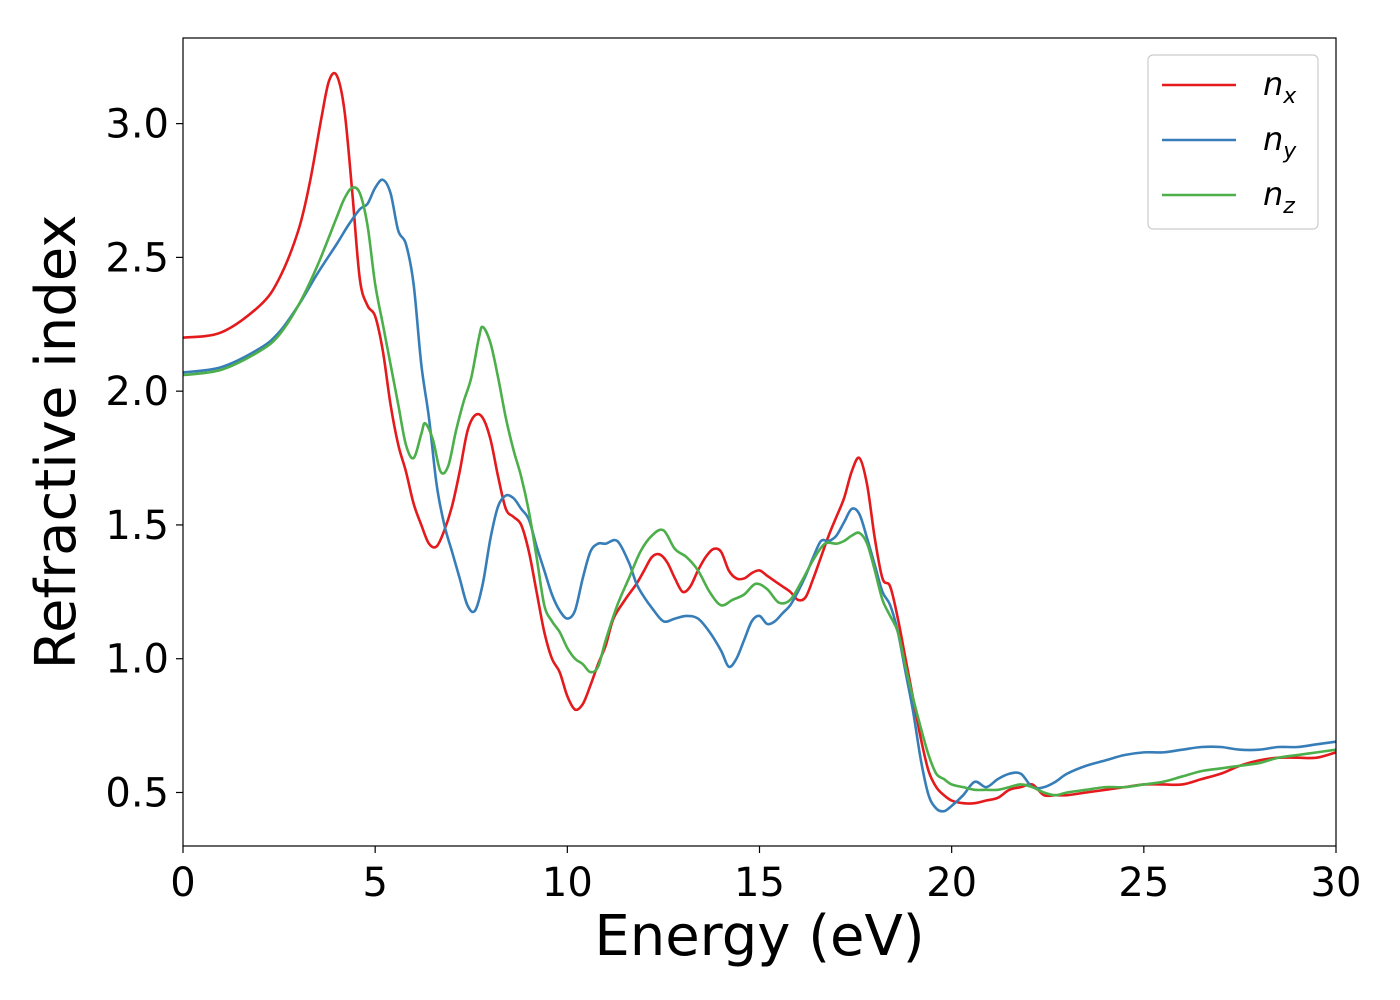 The height and width of the screenshot is (1000, 1400). I want to click on legend-label-subscript: x, so click(1289, 96).